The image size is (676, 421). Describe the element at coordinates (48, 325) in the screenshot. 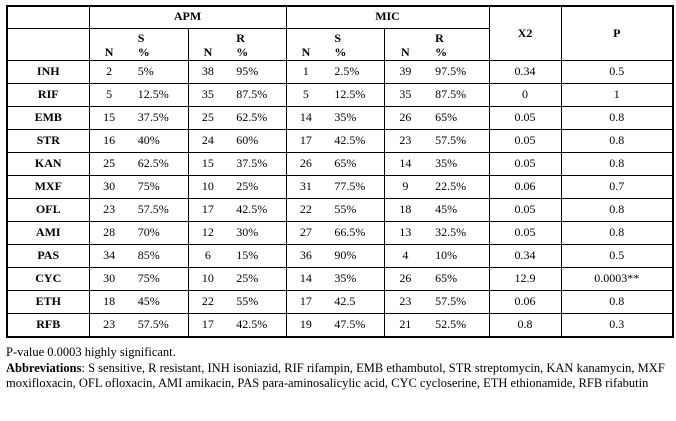

I see `drug-name: RFB` at that location.